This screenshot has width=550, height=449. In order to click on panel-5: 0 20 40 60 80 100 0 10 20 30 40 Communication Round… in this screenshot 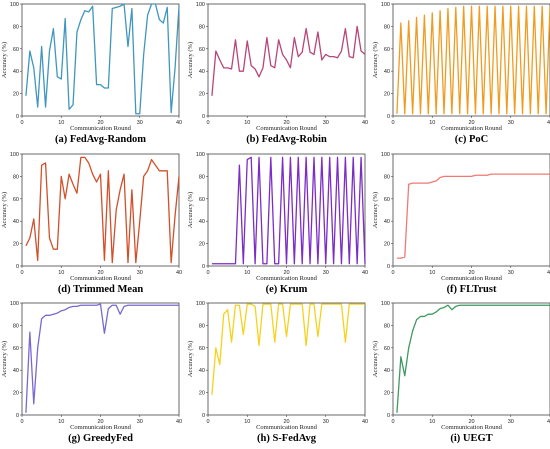, I will do `click(277, 223)`.